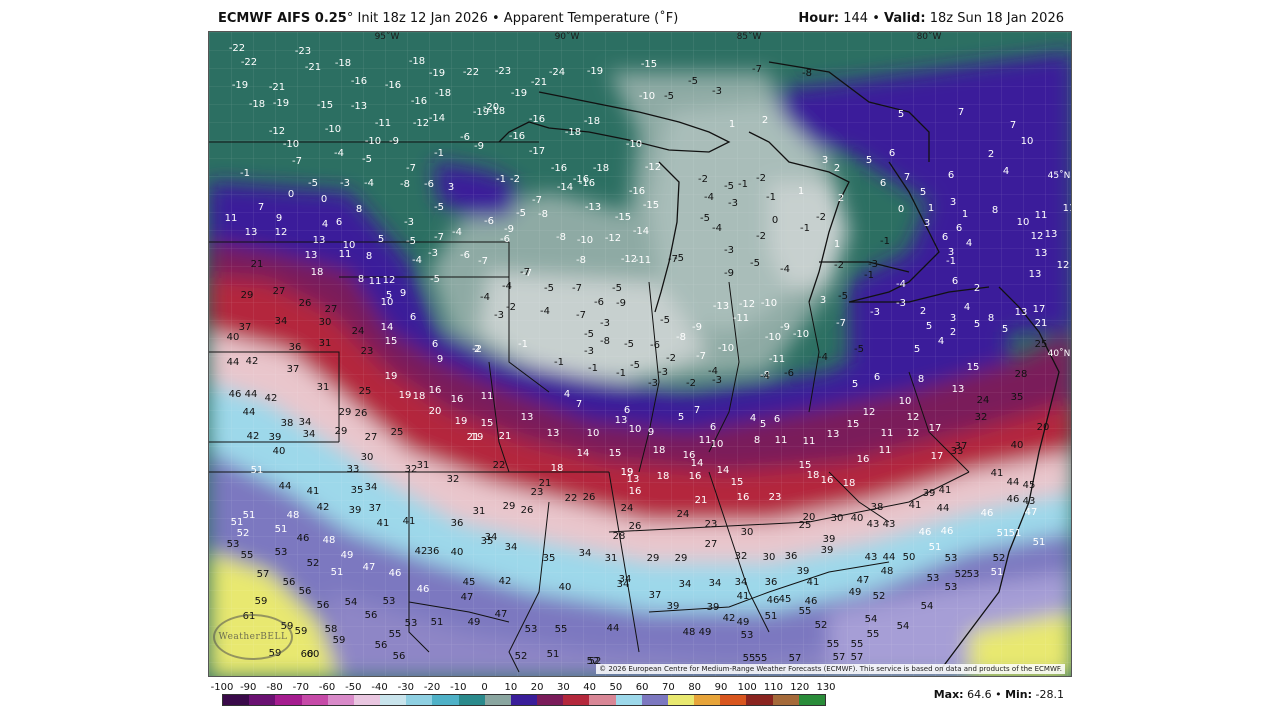 Image resolution: width=1280 pixels, height=720 pixels. Describe the element at coordinates (481, 112) in the screenshot. I see `temperature-value: -19` at that location.